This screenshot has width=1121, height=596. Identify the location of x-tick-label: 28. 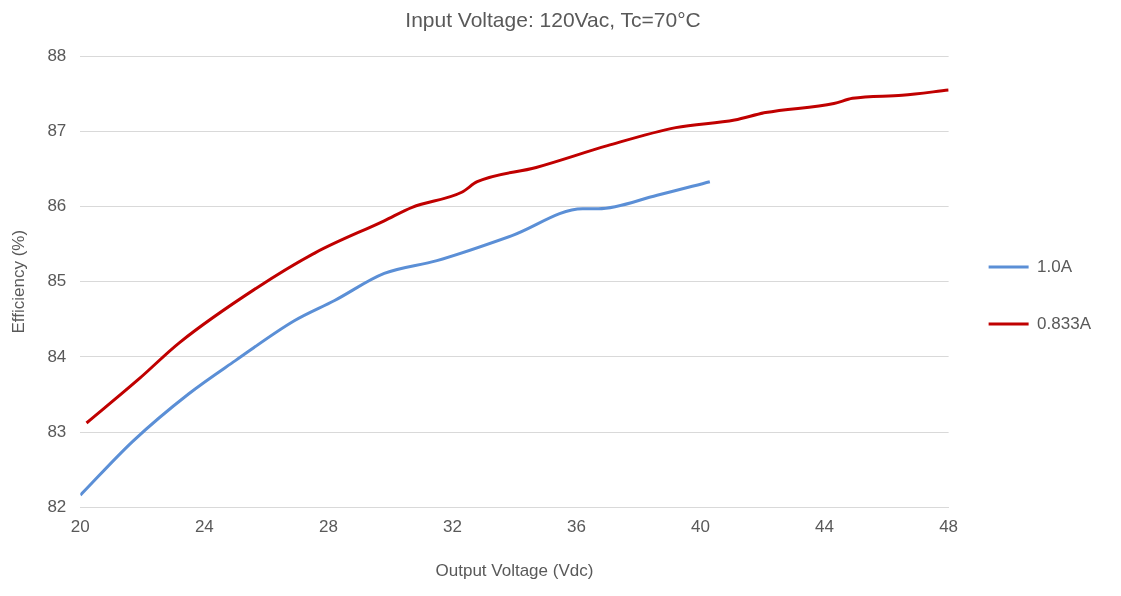
(328, 527).